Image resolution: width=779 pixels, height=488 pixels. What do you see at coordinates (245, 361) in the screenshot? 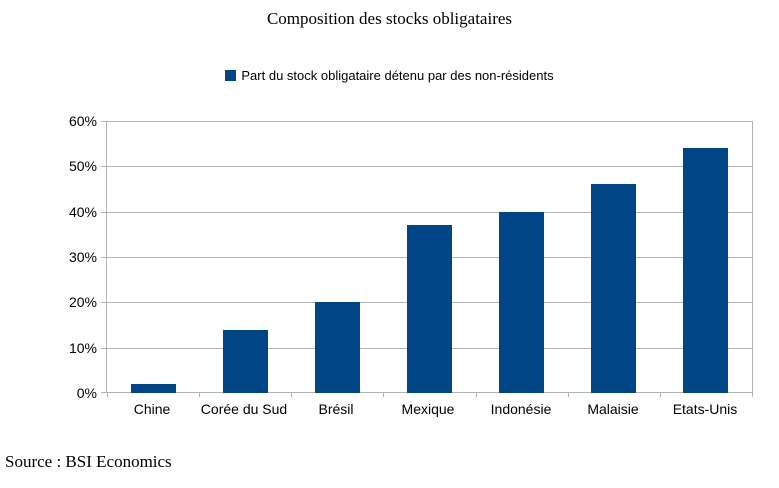
I see `bar-corée-du-sud` at bounding box center [245, 361].